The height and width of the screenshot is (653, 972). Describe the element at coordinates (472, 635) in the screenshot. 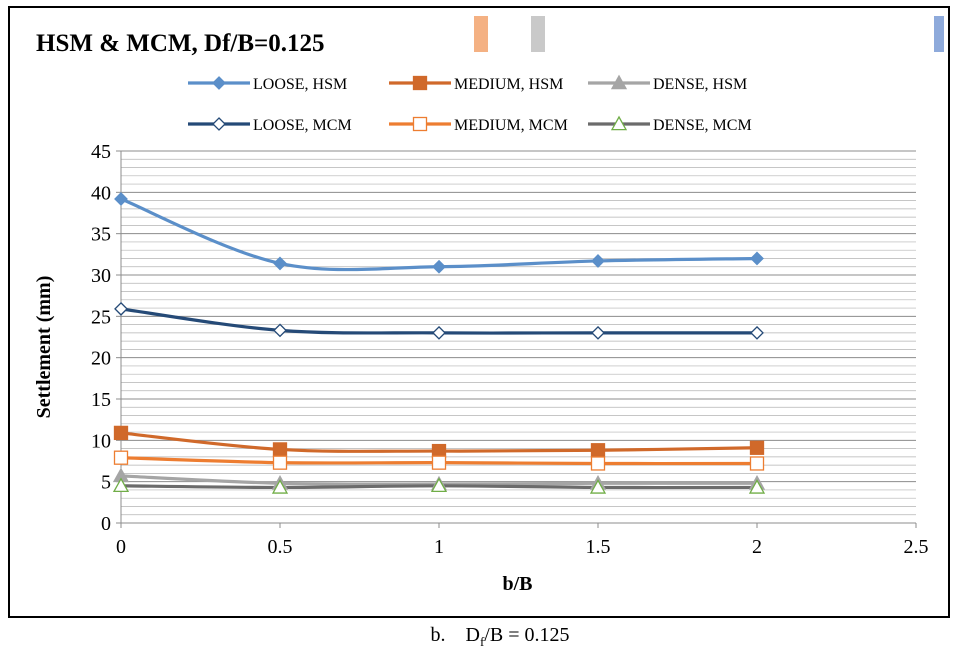

I see `caption-d: D` at that location.